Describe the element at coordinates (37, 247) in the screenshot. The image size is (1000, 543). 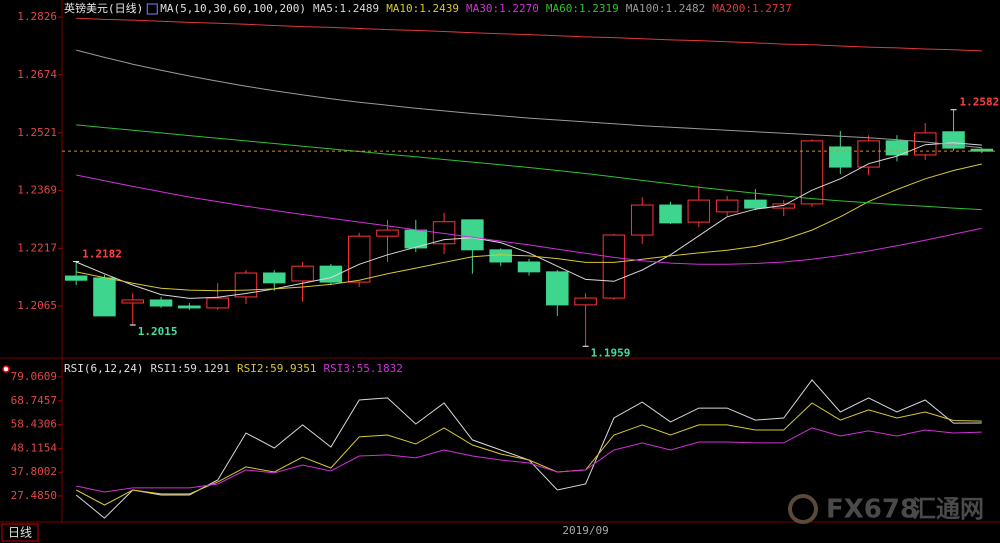
I see `y-tick-label: 1.2217` at that location.